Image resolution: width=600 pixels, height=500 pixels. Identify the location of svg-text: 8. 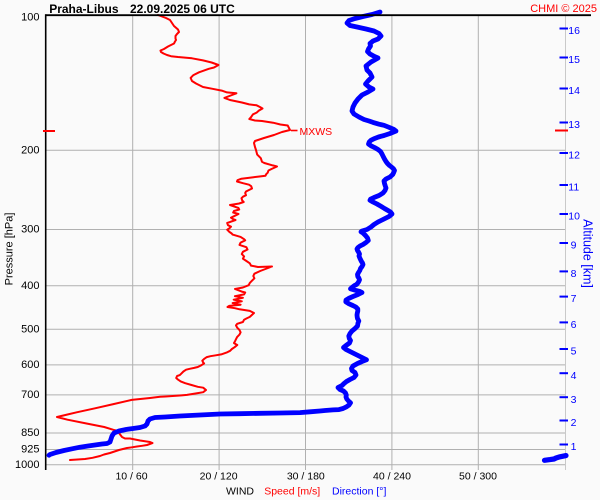
(574, 274).